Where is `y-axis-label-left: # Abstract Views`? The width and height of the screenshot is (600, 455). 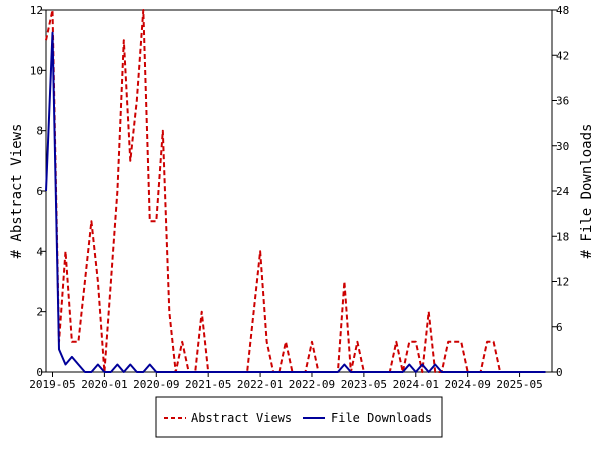 y-axis-label-left: # Abstract Views is located at coordinates (17, 191).